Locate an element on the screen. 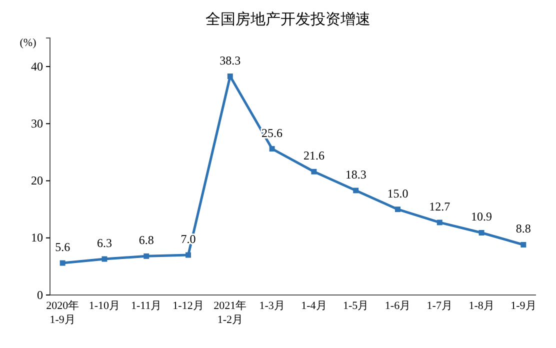 This screenshot has height=348, width=556. x-tick-label: 1-10月 is located at coordinates (104, 306).